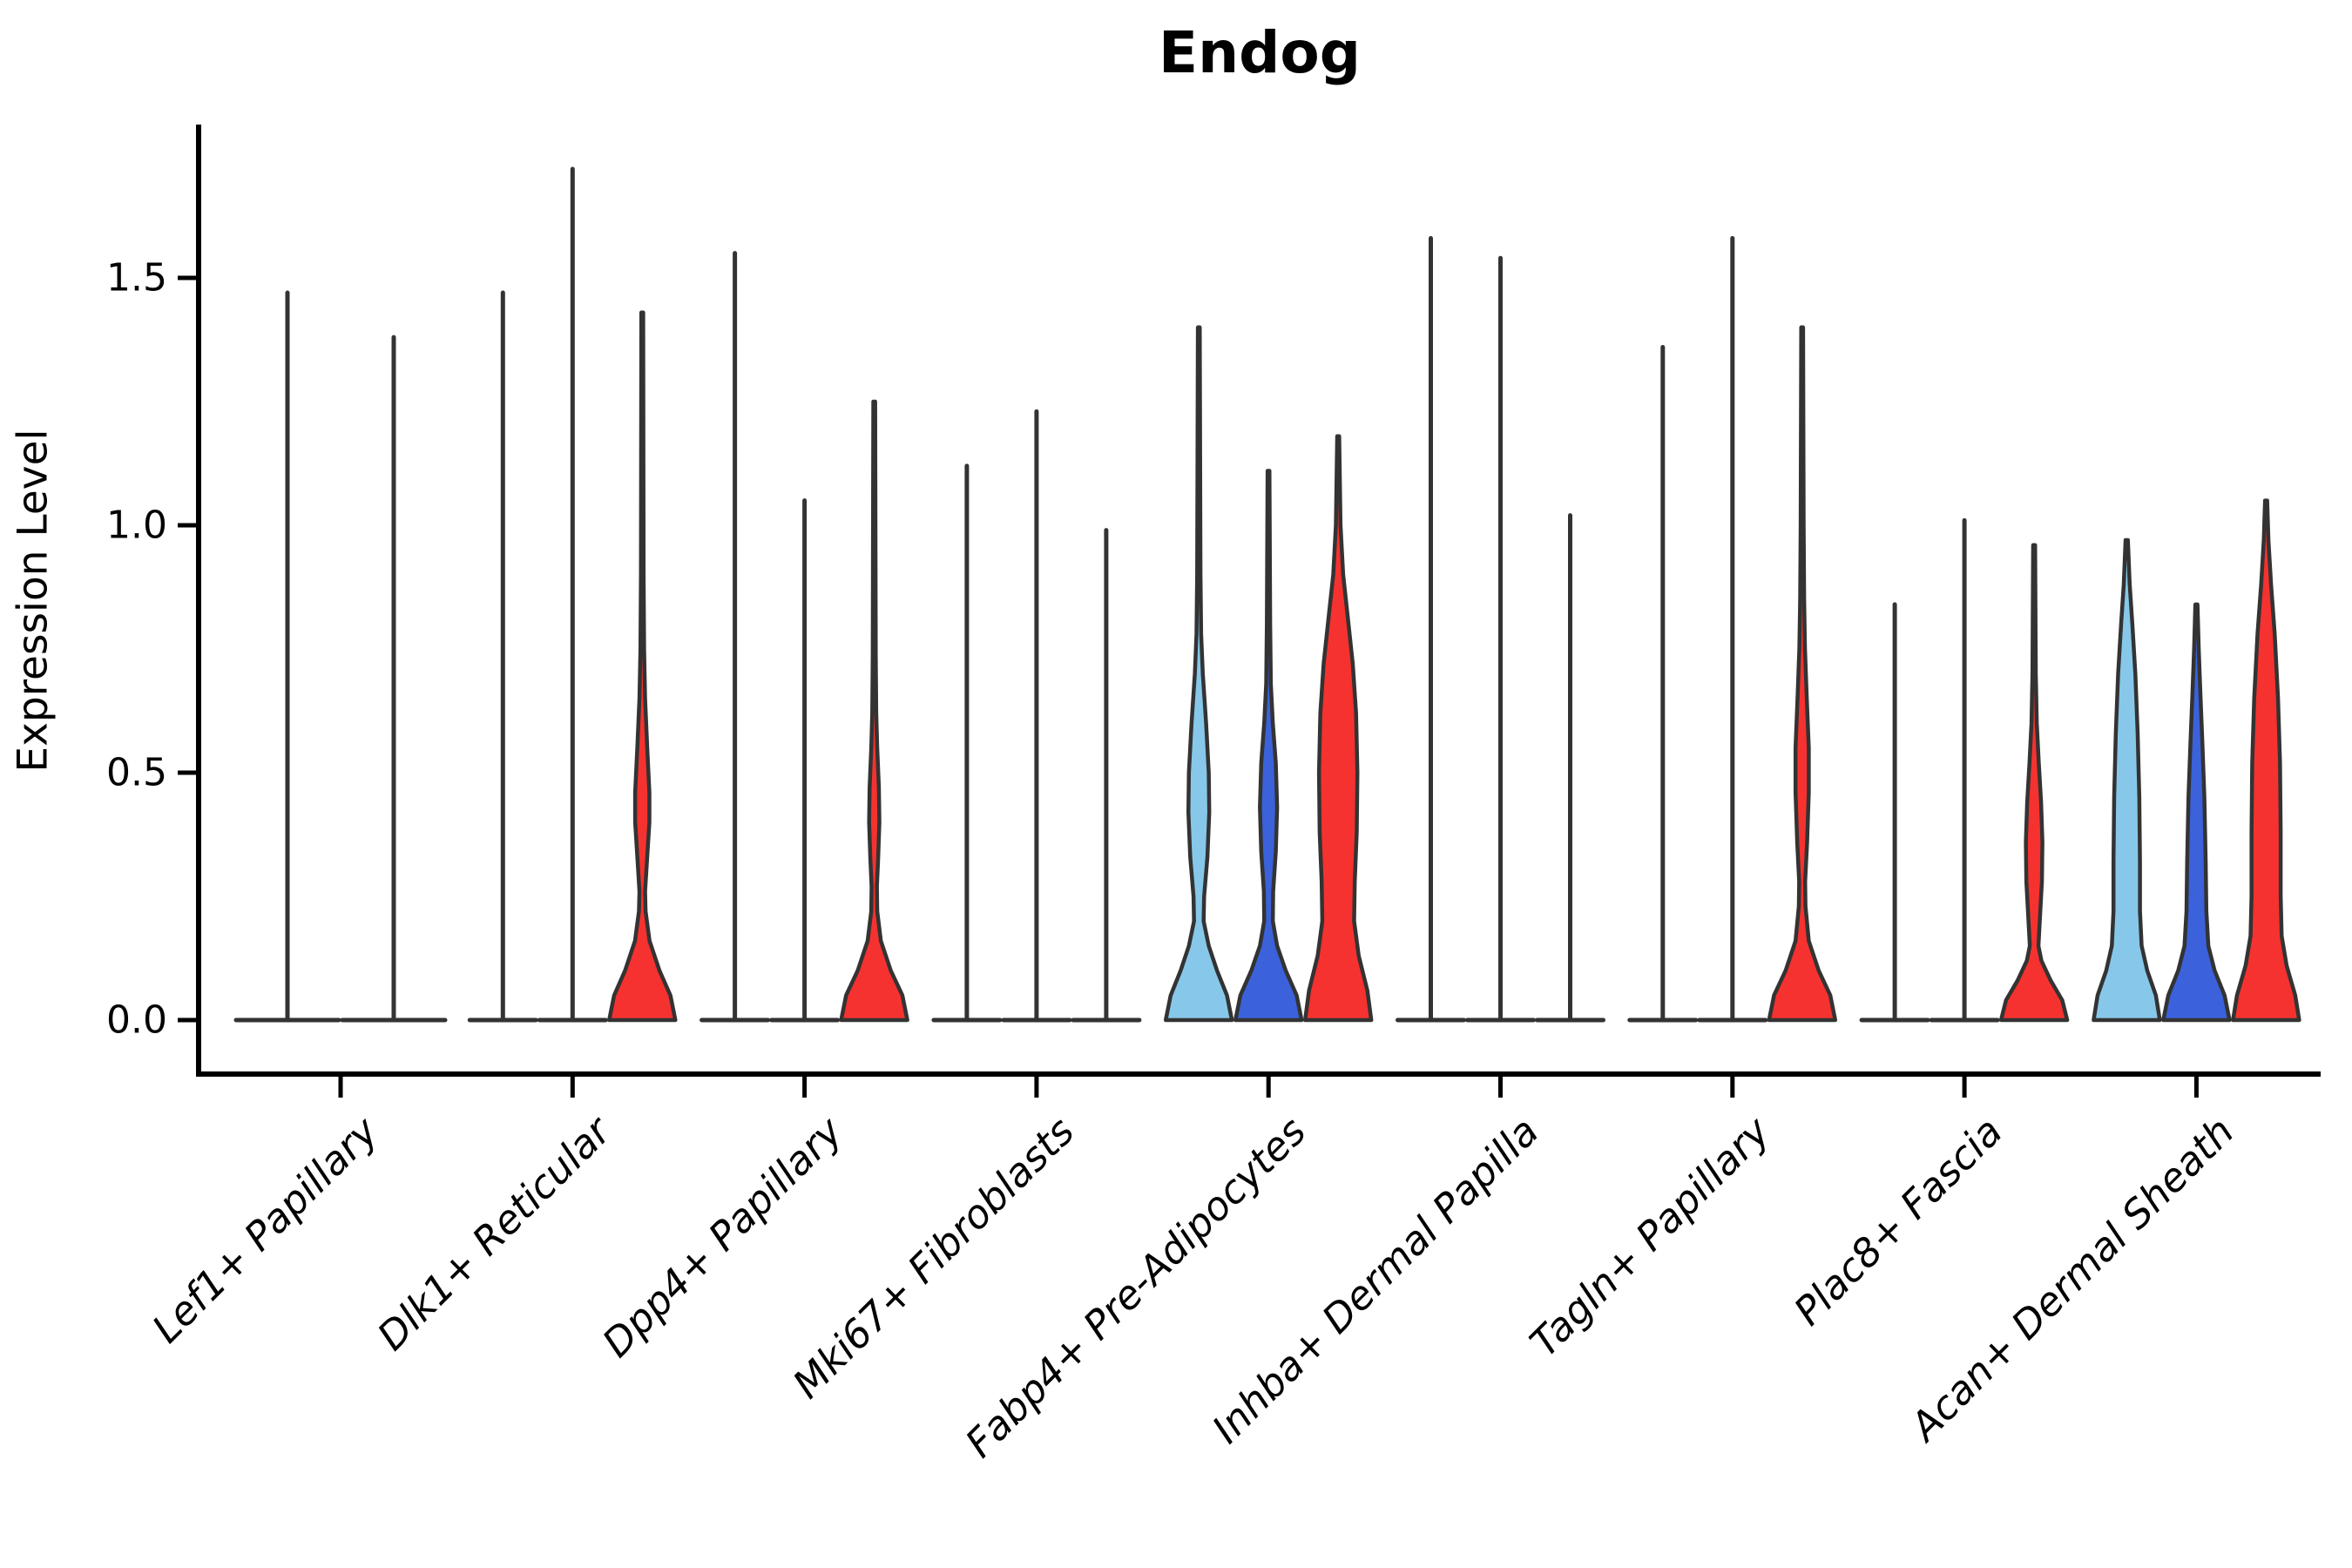 This screenshot has height=1568, width=2352. Describe the element at coordinates (1260, 52) in the screenshot. I see `chart-title: Endog` at that location.